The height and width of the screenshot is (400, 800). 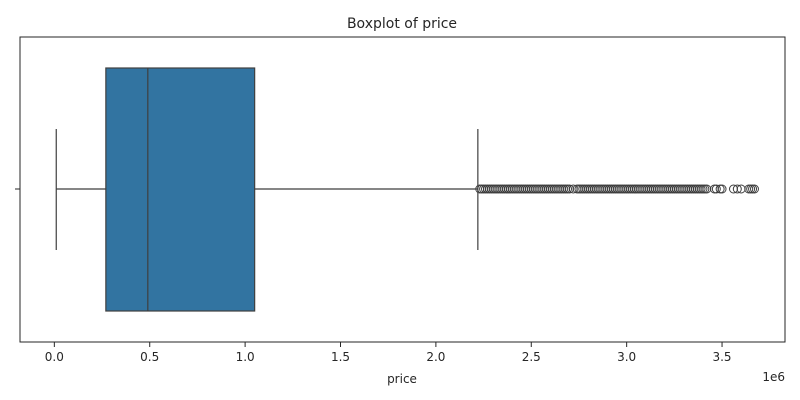 I want to click on x-tick-label: 3.5, so click(x=721, y=357).